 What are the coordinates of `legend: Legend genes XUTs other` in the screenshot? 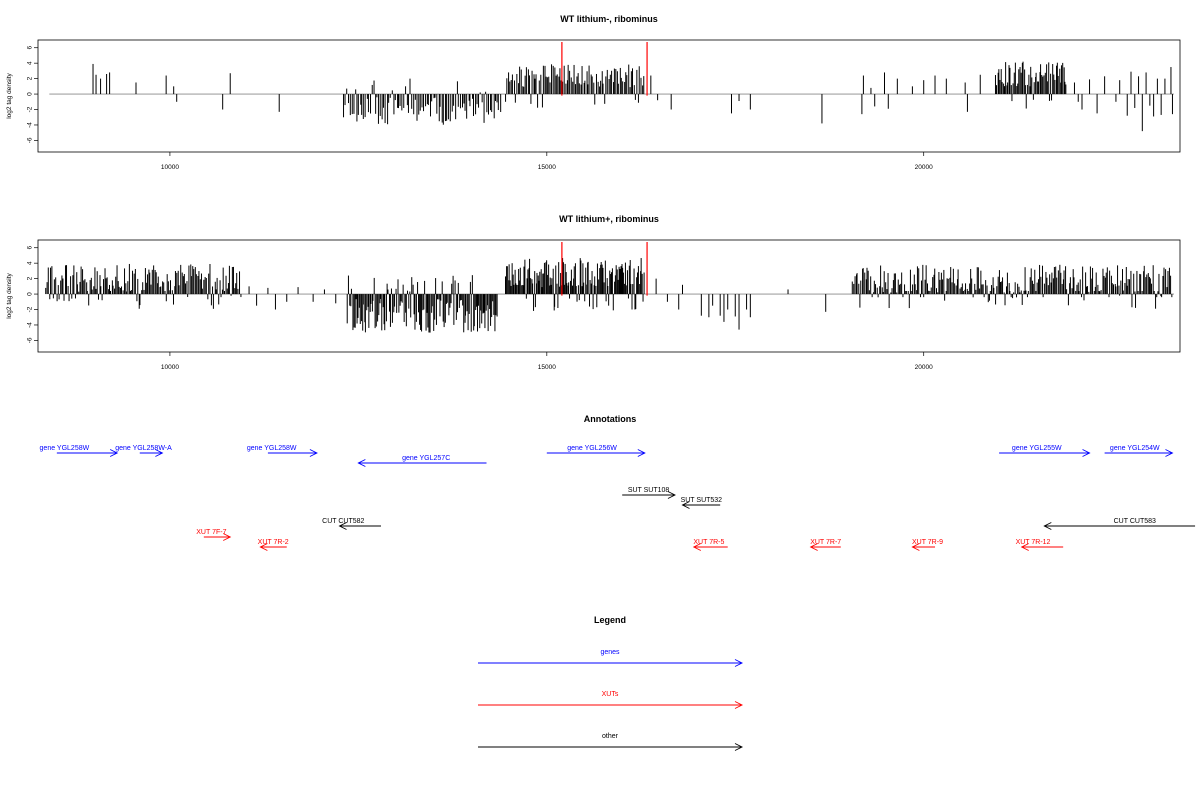 It's located at (611, 683).